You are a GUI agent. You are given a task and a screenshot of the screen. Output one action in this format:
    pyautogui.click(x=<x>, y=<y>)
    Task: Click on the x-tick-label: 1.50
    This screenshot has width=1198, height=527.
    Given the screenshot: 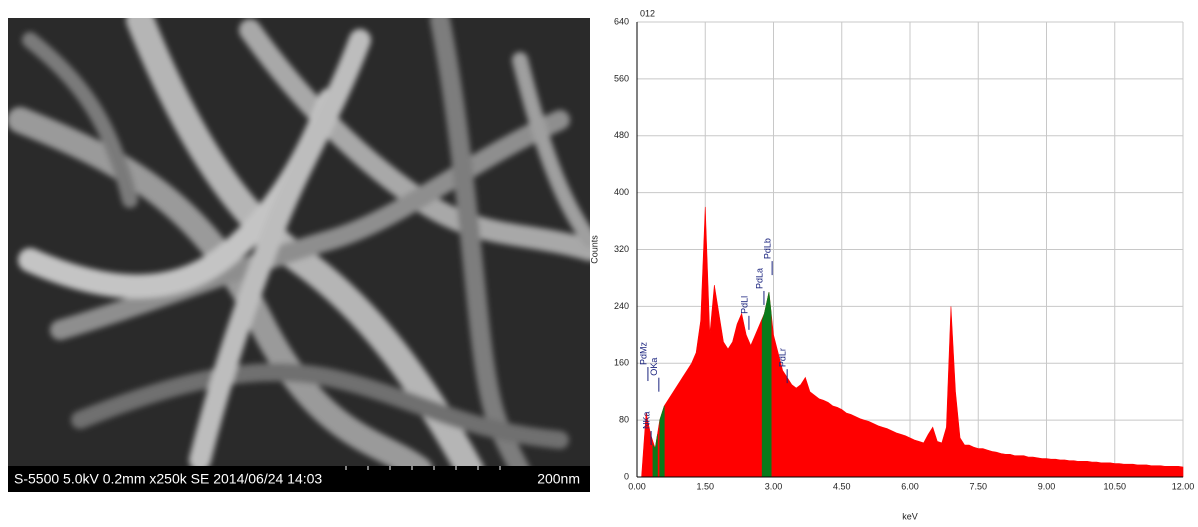 What is the action you would take?
    pyautogui.click(x=705, y=486)
    